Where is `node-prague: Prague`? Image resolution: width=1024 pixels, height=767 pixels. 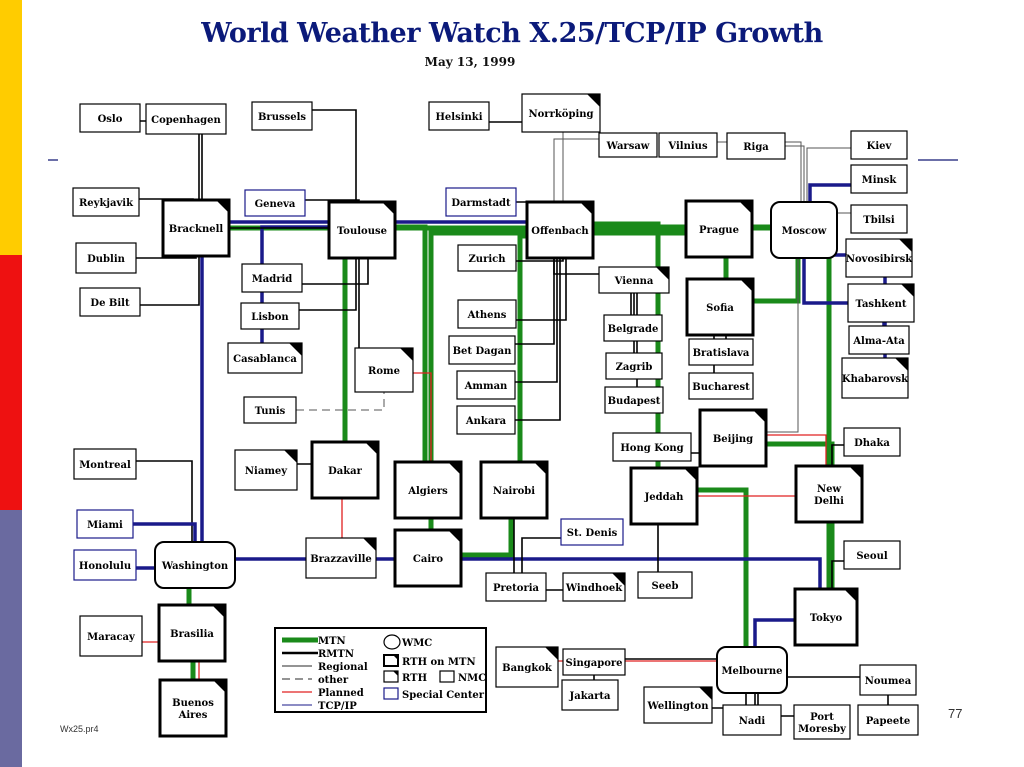
node-prague: Prague is located at coordinates (719, 229).